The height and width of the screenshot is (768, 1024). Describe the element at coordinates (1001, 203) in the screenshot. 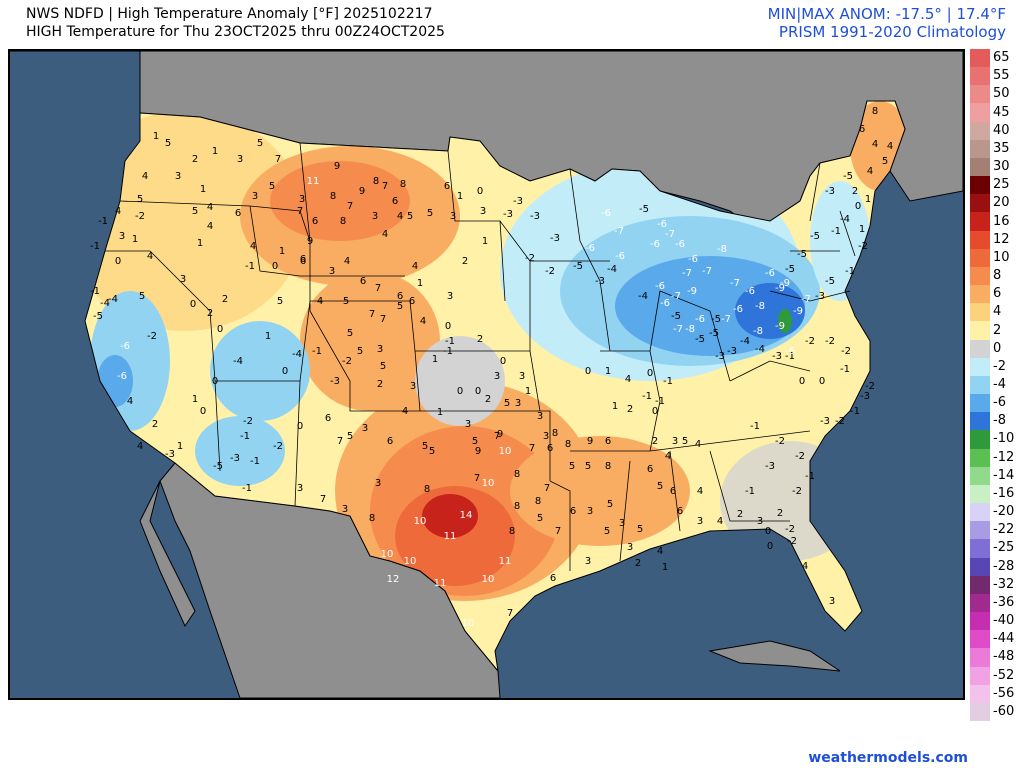

I see `legend-label: 20` at that location.